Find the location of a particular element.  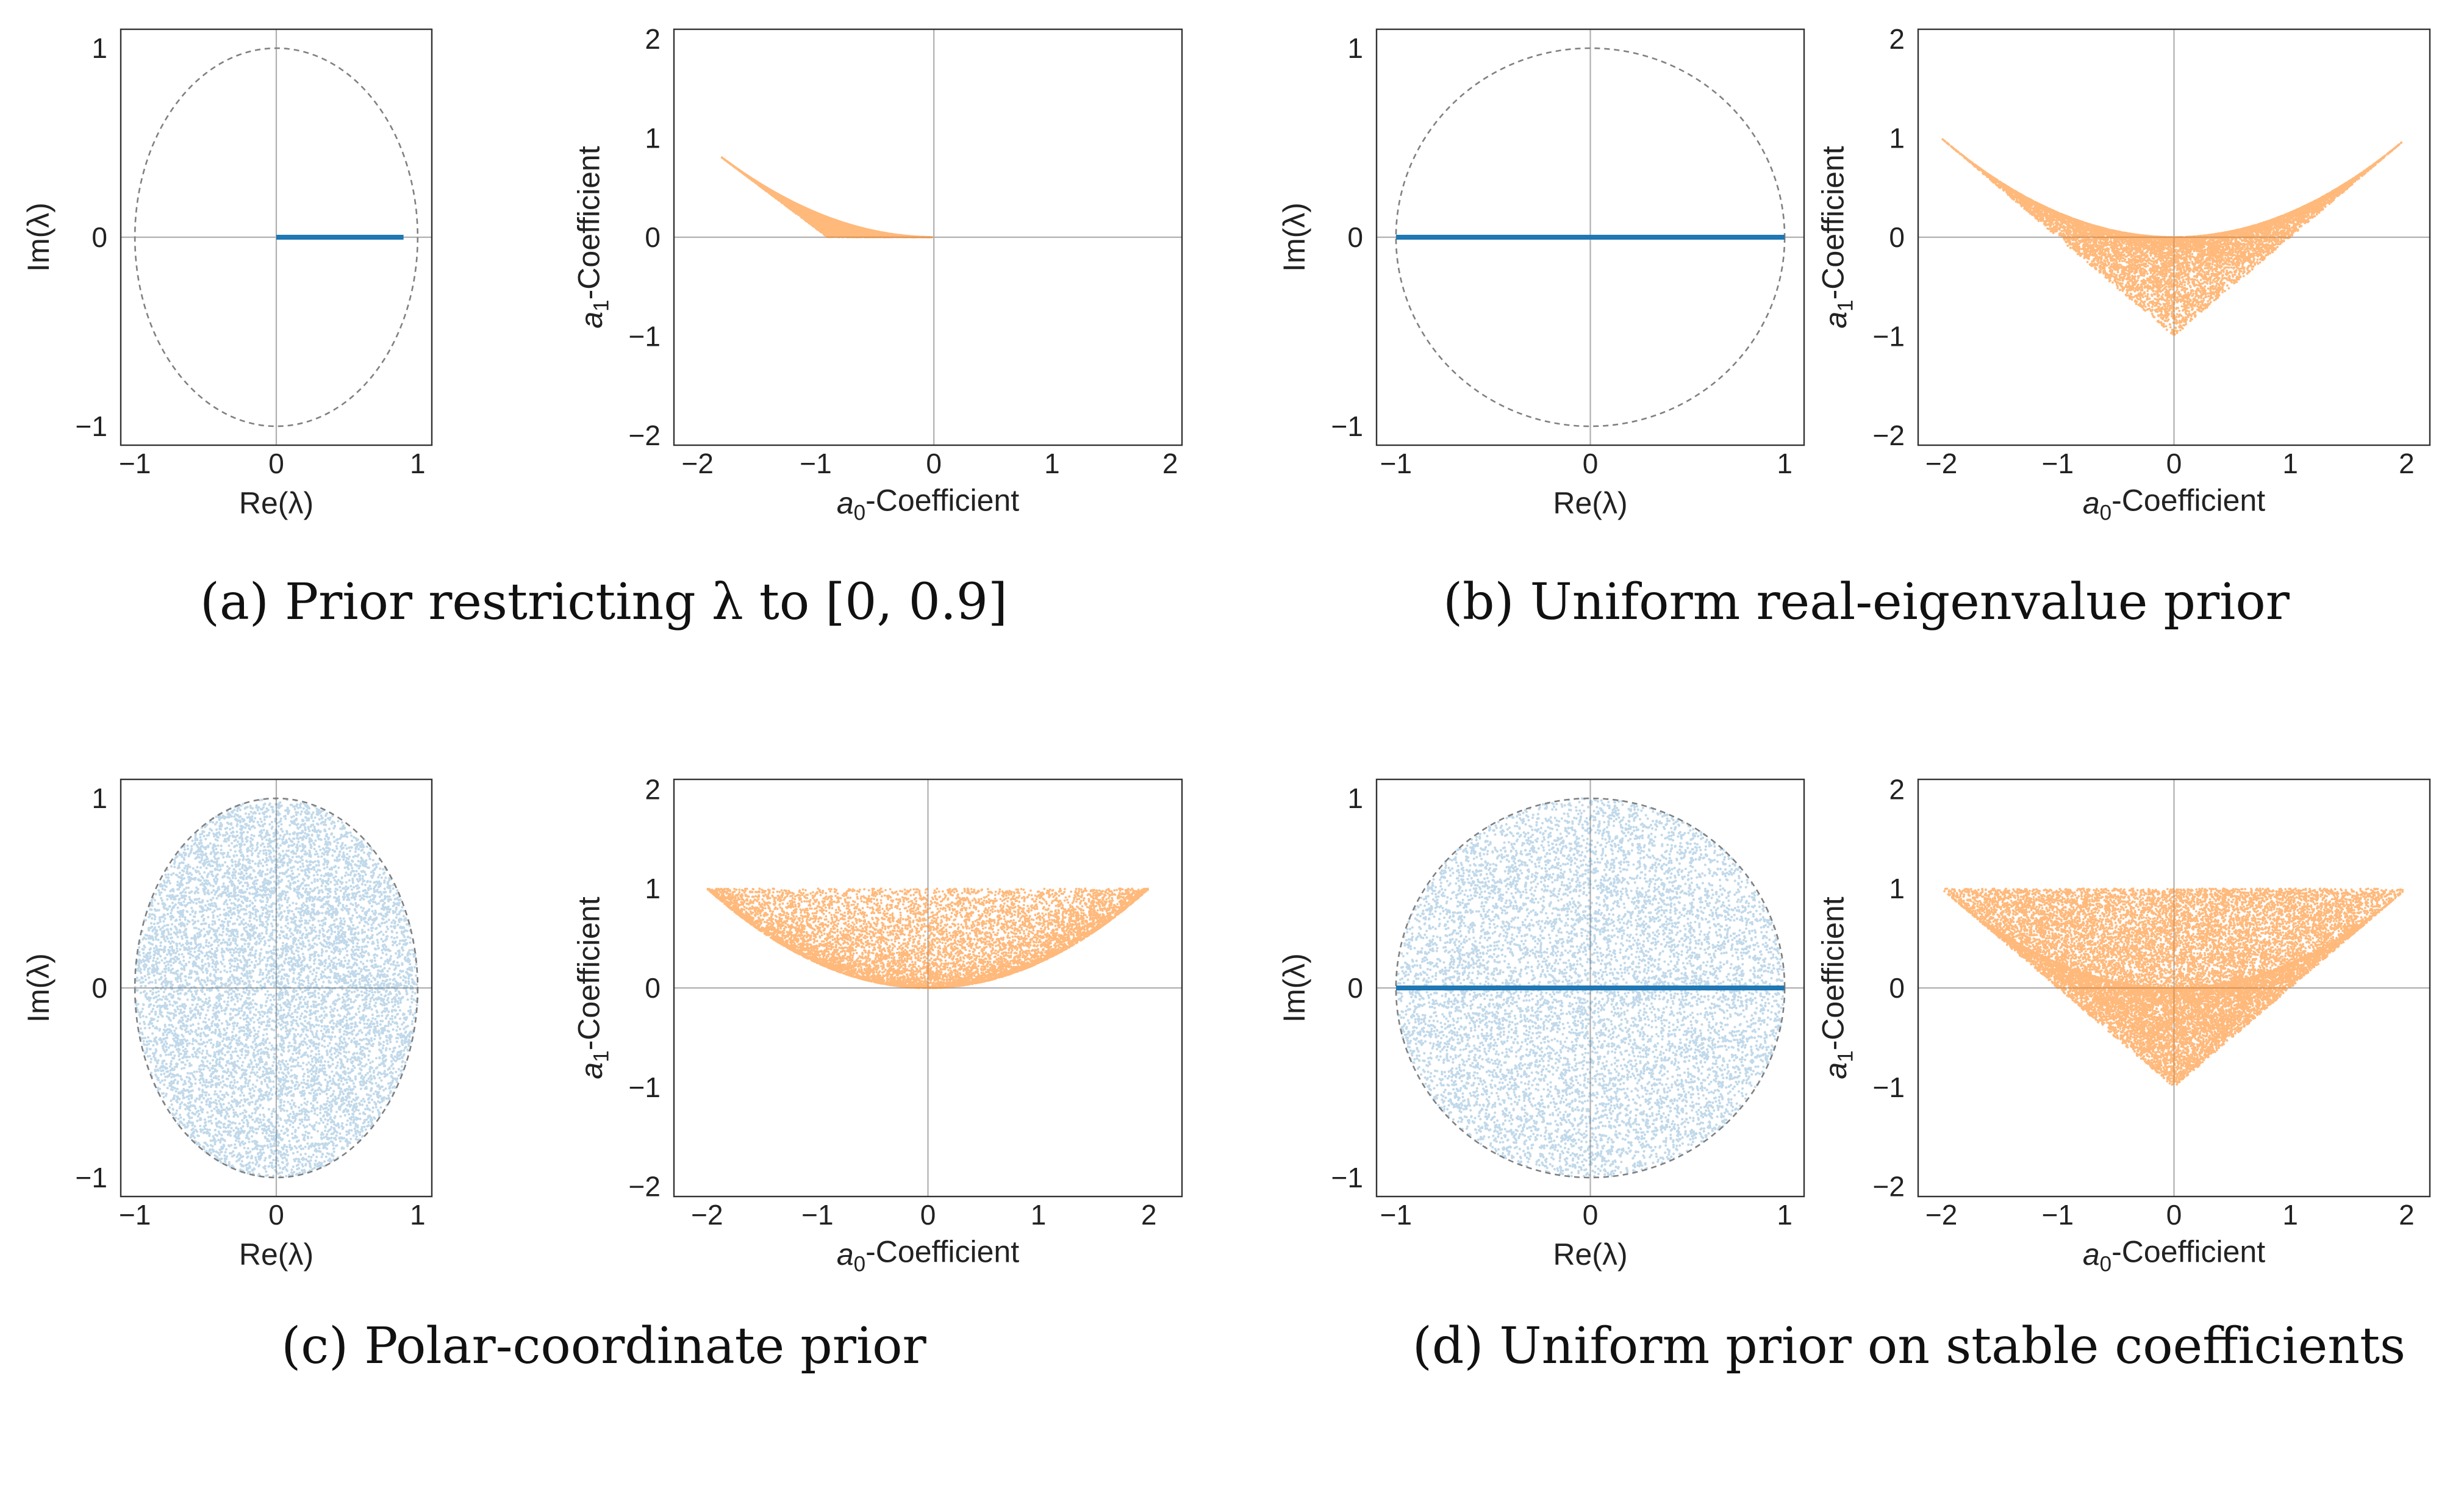

panel-b-eigen: −1 0 1 −1 0 1 Re(λ) Im(λ) is located at coordinates (1541, 274).